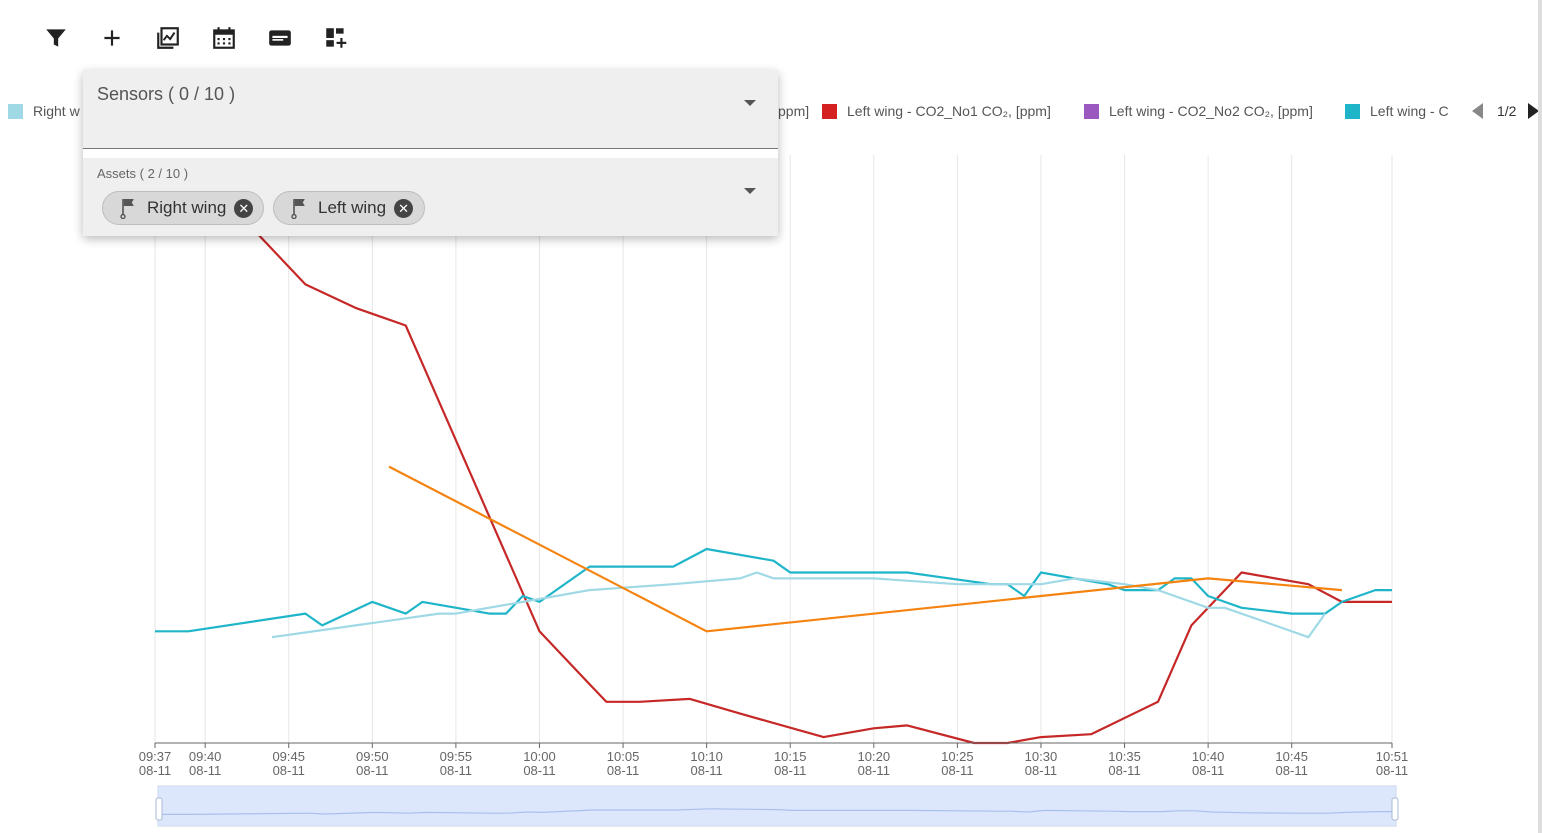 This screenshot has width=1542, height=833. Describe the element at coordinates (155, 756) in the screenshot. I see `x-tick-label: 09:37` at that location.